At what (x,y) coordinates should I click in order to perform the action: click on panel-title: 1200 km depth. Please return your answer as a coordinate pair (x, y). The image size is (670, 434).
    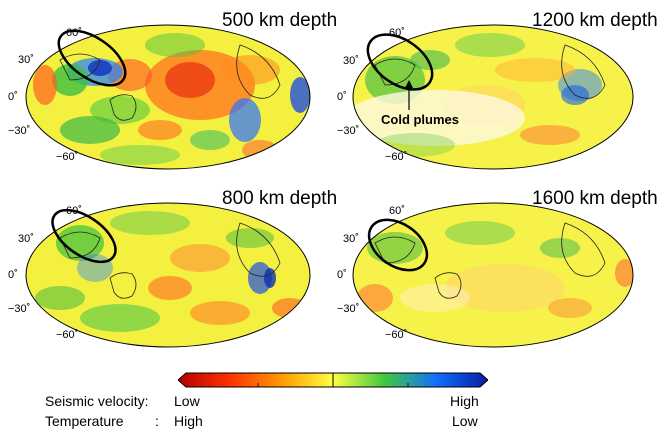
    Looking at the image, I should click on (595, 20).